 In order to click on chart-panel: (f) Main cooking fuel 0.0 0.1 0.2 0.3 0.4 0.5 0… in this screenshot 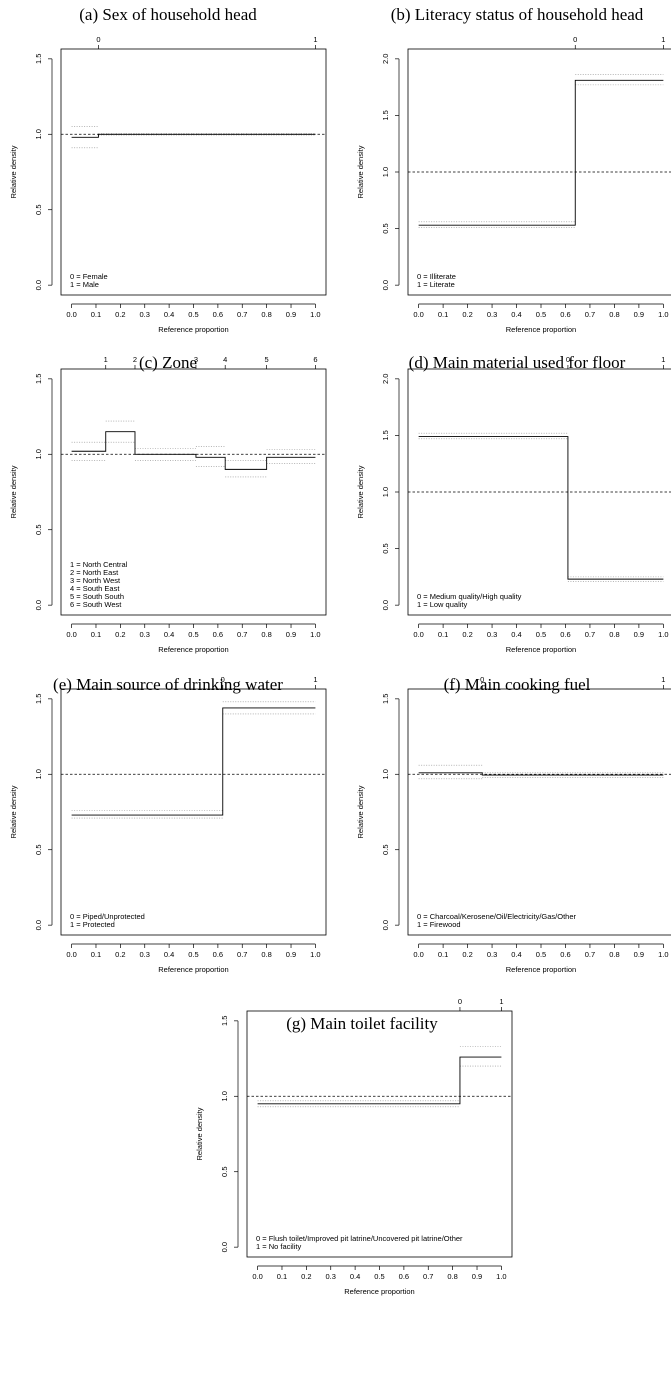, I will do `click(513, 824)`.